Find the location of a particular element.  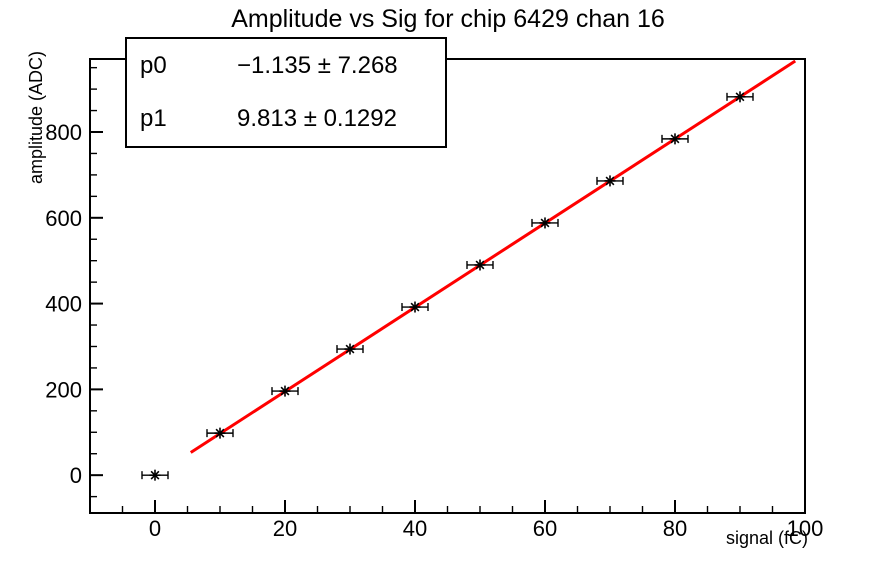

x-axis-title: signal (fC) is located at coordinates (766, 538).